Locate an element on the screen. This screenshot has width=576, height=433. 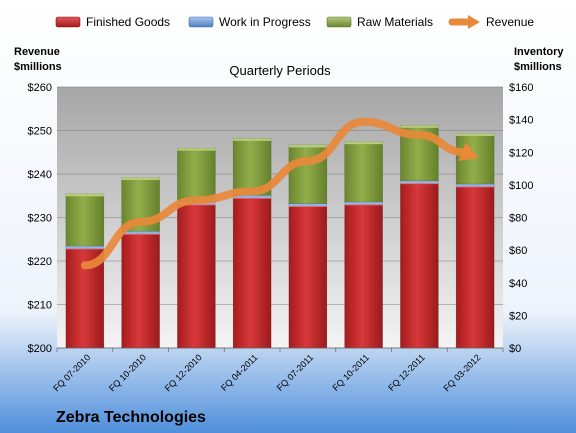
right-tick-label: $60 is located at coordinates (518, 251).